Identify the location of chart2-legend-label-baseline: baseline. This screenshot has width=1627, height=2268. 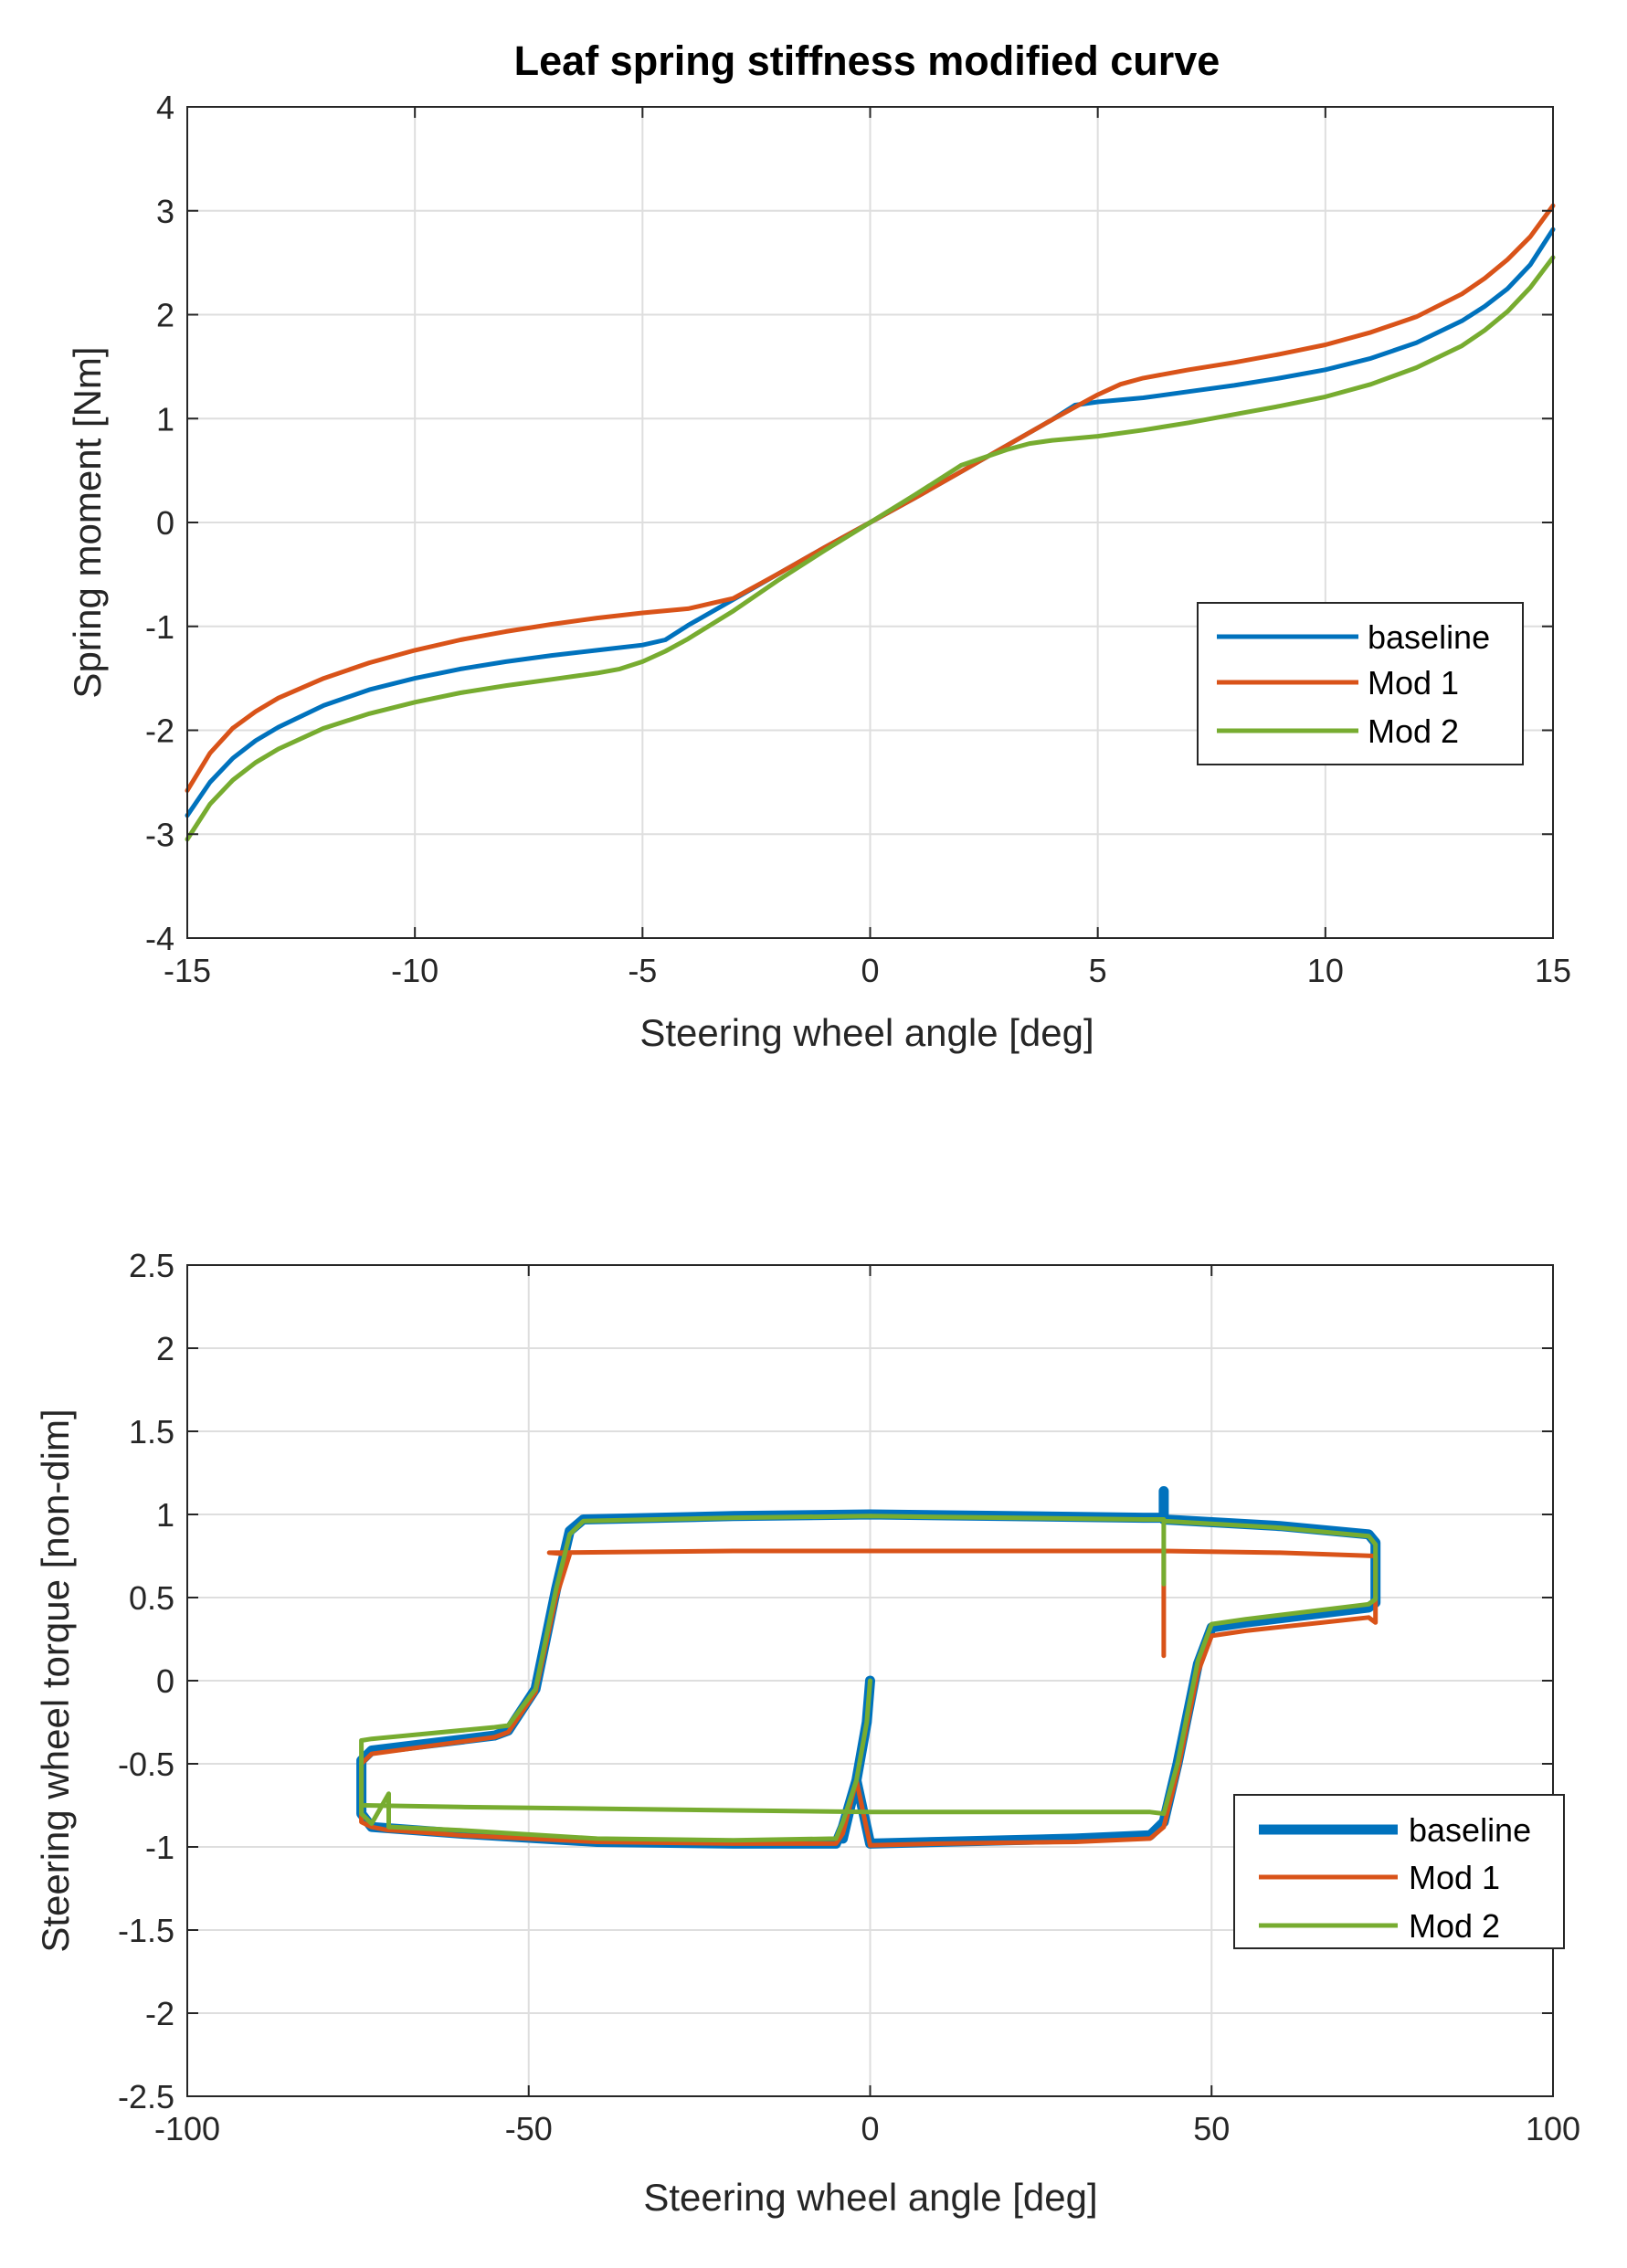
(1470, 1830).